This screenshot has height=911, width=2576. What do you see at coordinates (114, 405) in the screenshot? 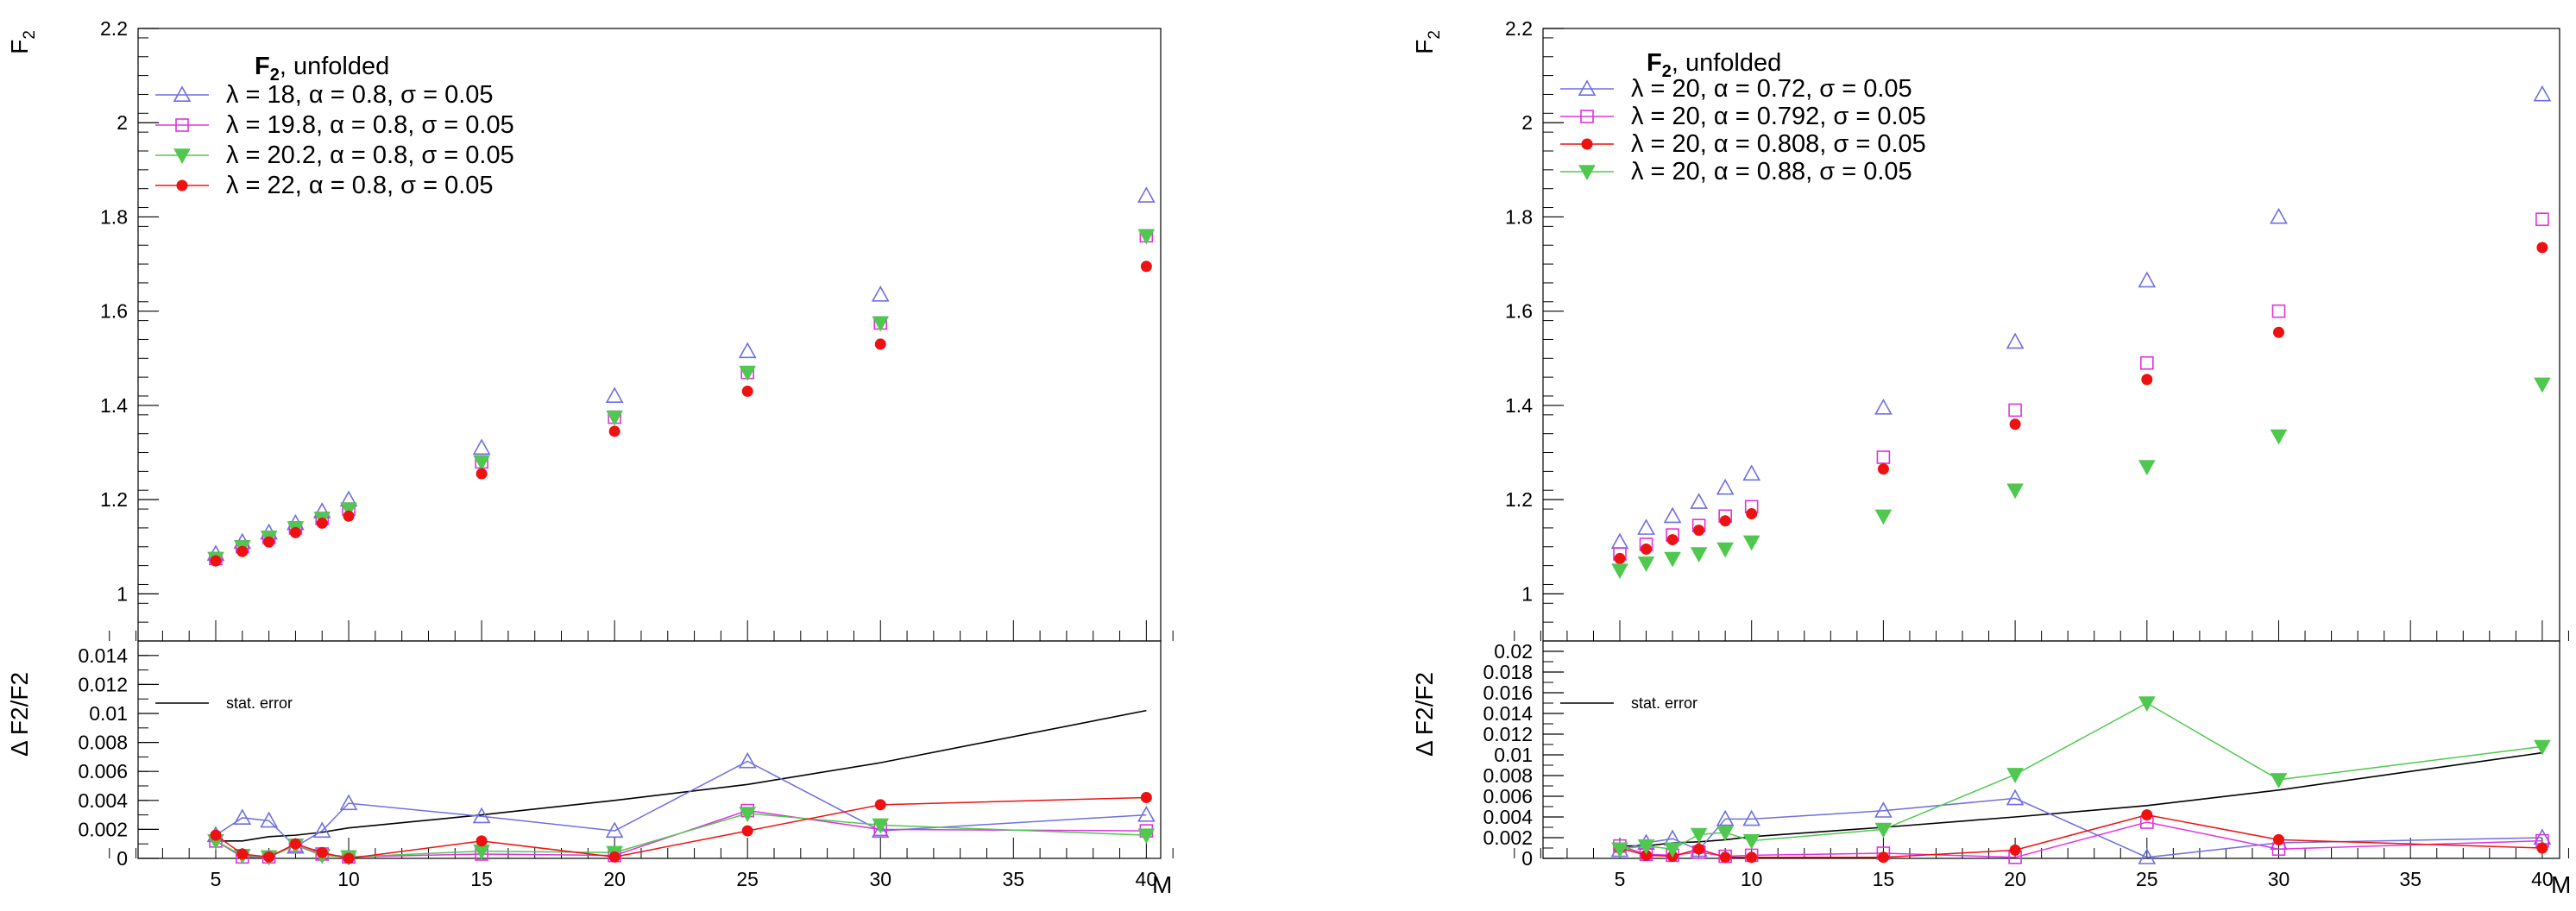
I see `y-tick-label: 1.4` at bounding box center [114, 405].